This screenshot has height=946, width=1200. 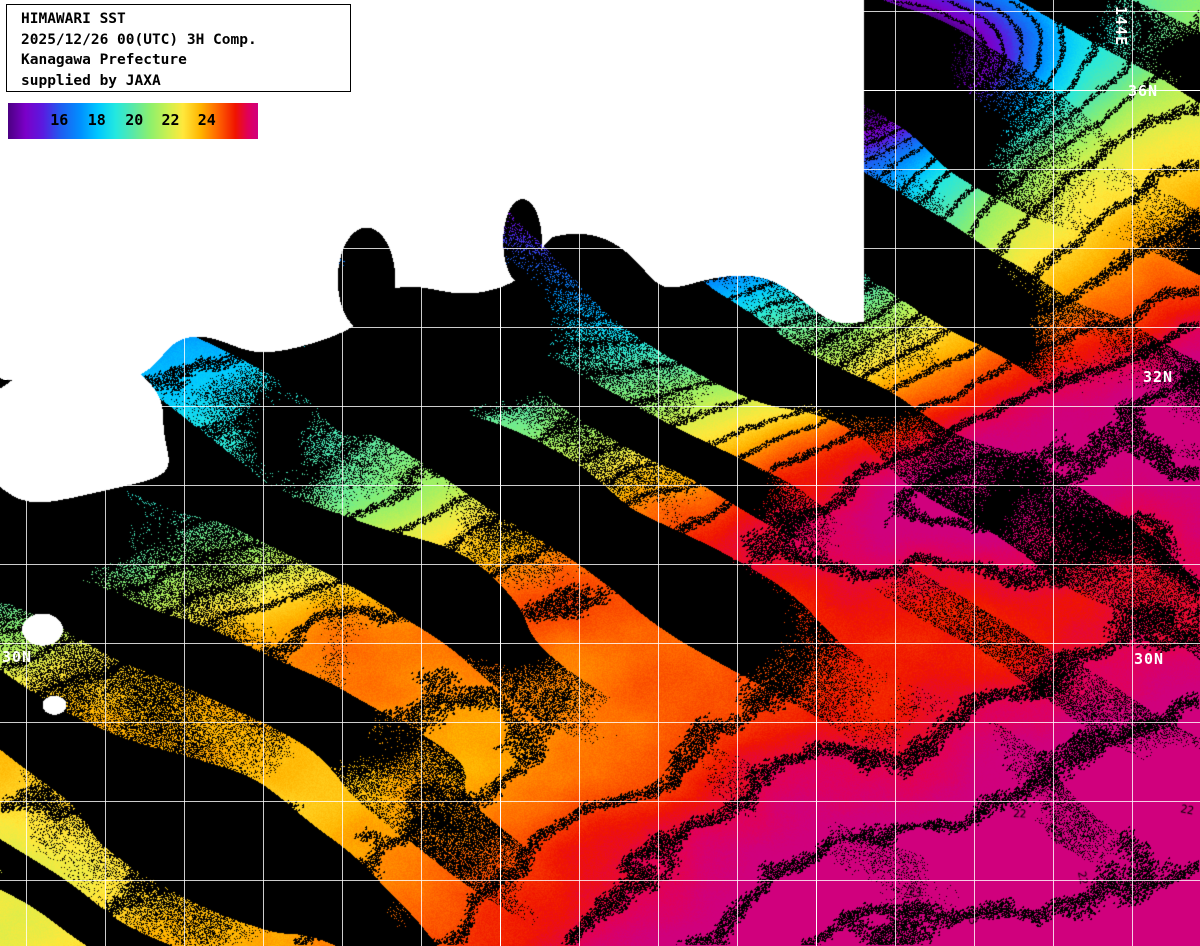 I want to click on title-line-region: Kanagawa Prefecture, so click(x=104, y=60).